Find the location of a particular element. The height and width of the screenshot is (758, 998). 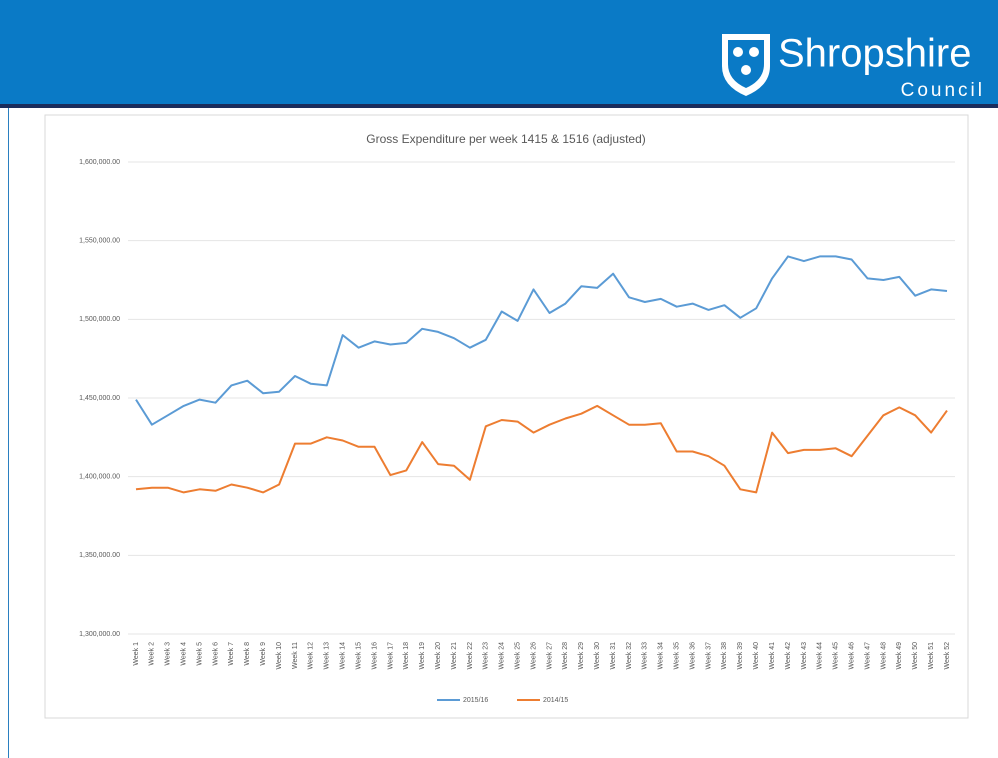

y-tick-label: 1,600,000.00 is located at coordinates (99, 162).